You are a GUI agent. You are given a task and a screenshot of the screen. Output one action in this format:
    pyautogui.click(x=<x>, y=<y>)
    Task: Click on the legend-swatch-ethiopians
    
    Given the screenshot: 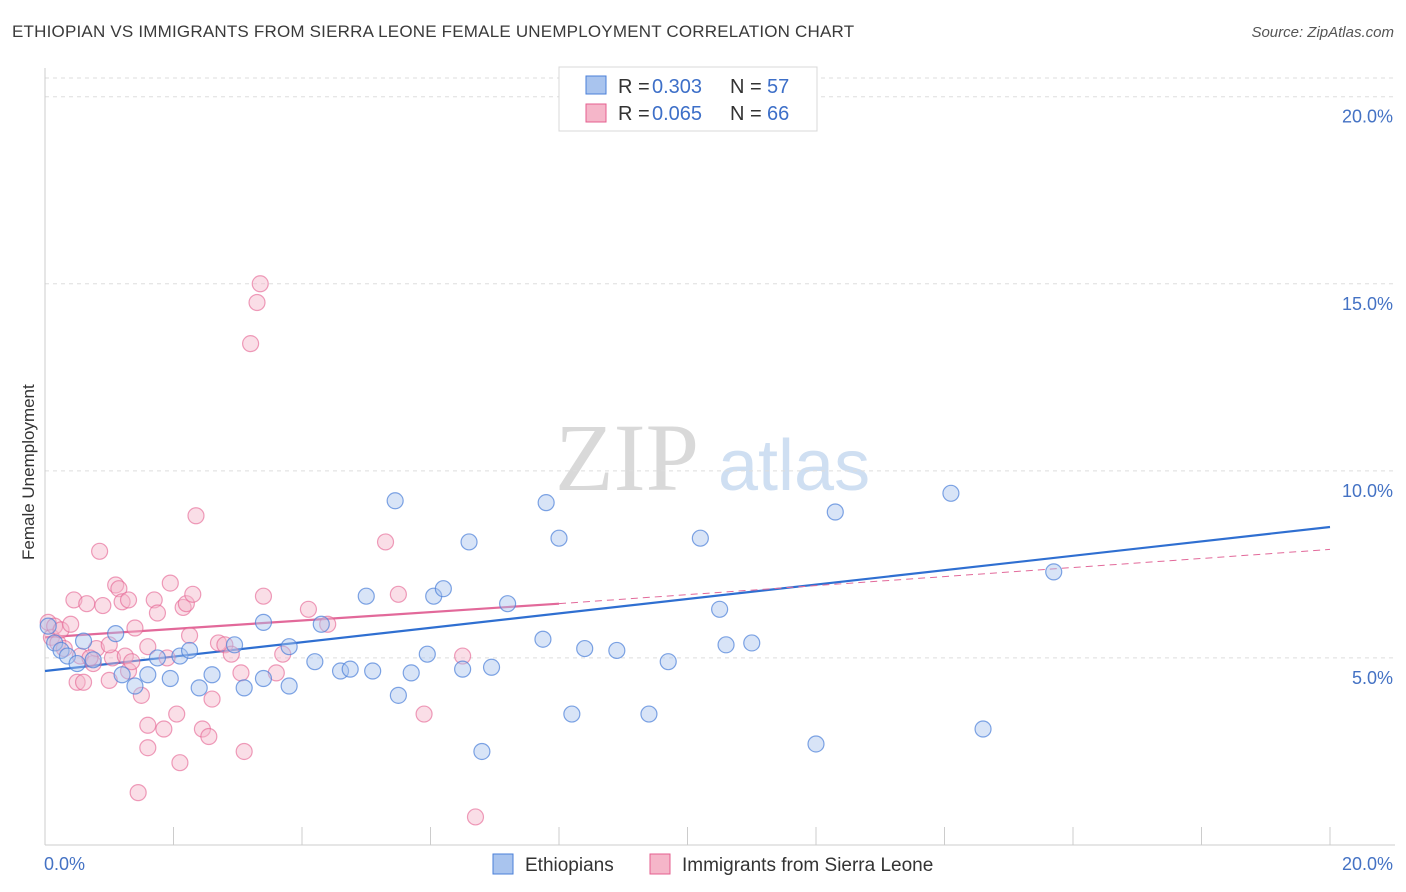 What is the action you would take?
    pyautogui.click(x=596, y=85)
    